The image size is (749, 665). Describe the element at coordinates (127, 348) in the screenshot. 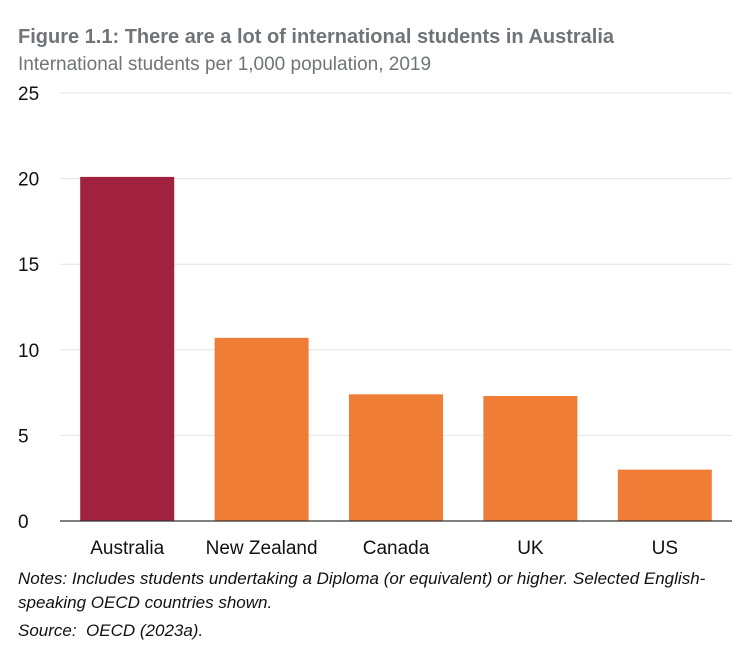

I see `bar-australia` at that location.